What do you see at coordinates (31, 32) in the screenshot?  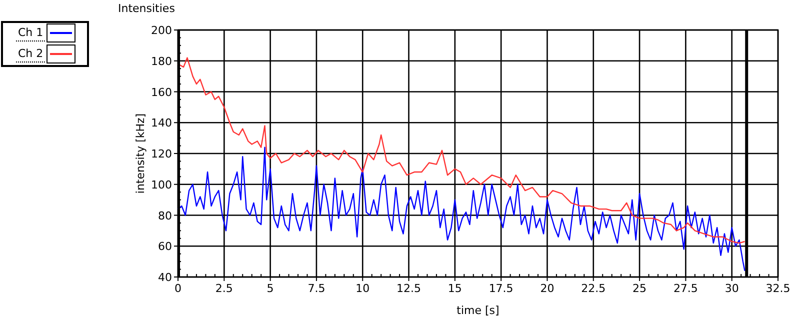 I see `legend-label: Ch 1` at bounding box center [31, 32].